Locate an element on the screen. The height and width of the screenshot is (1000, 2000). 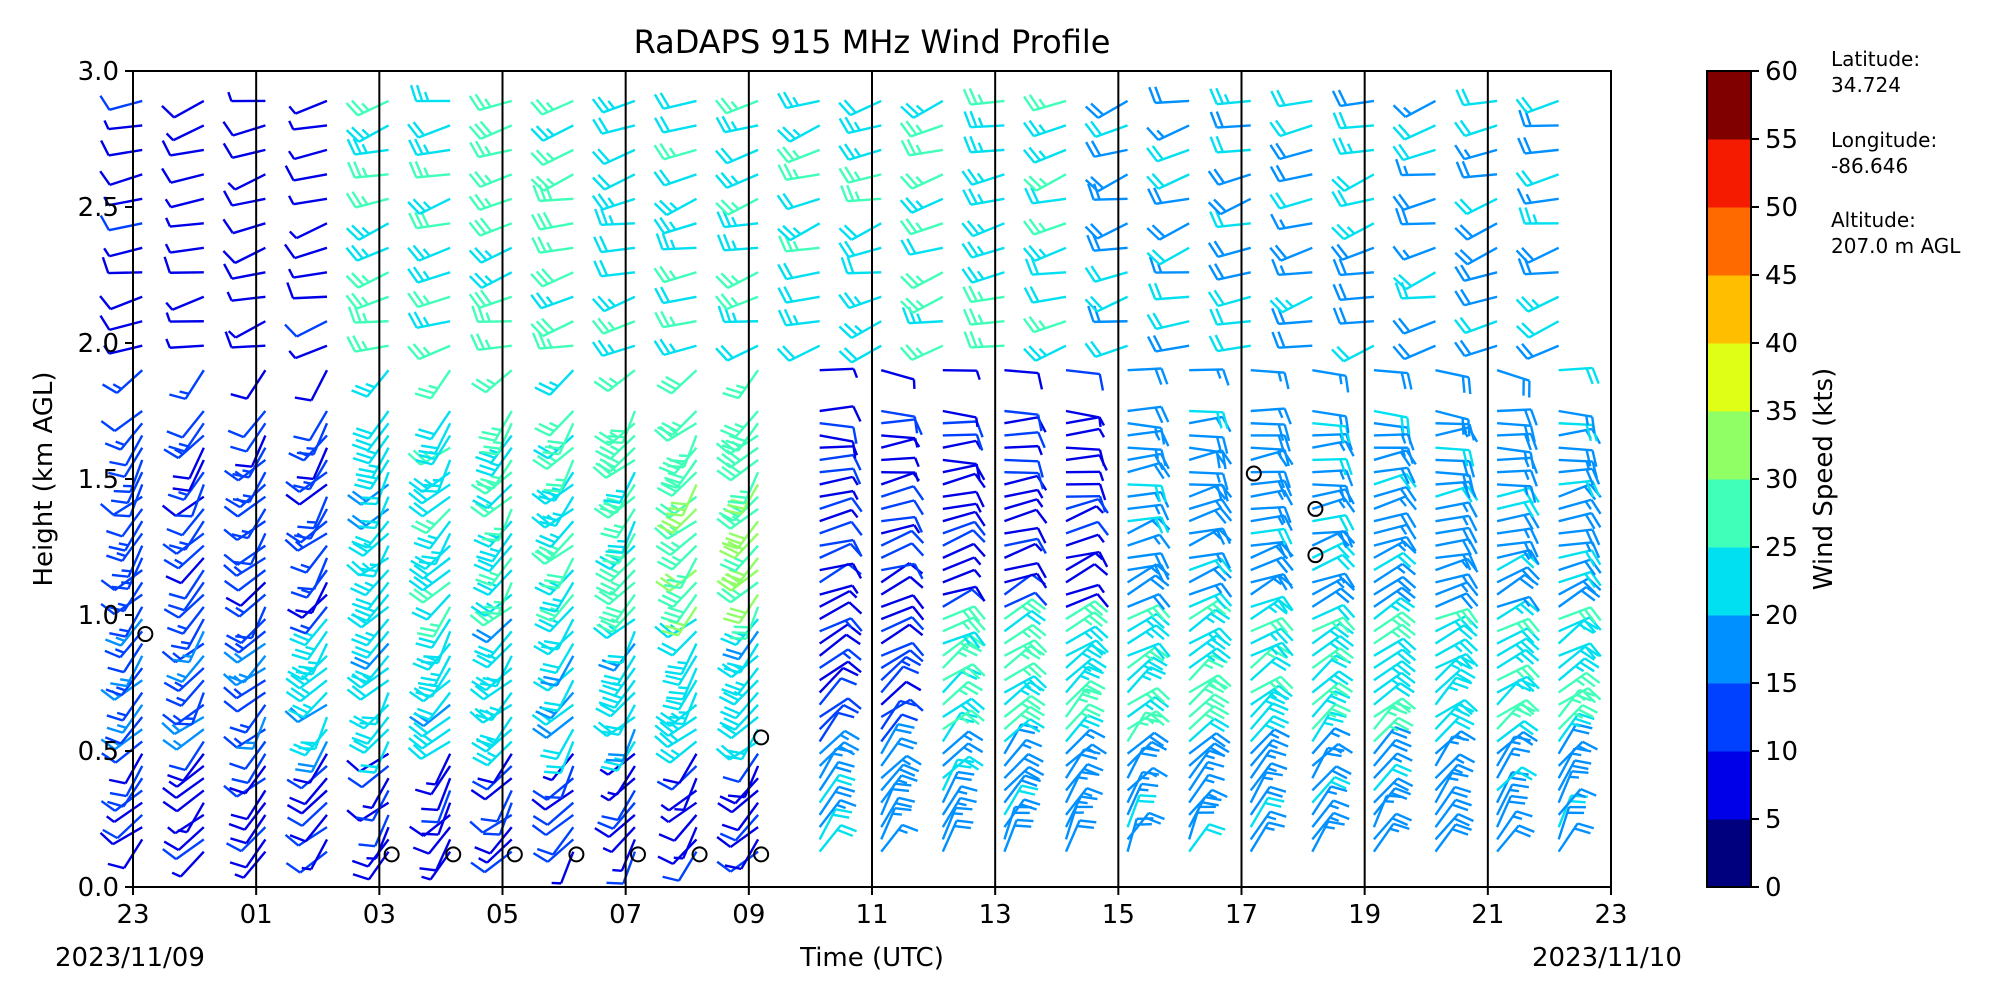
colorbar-tick-label: 5 is located at coordinates (1773, 820).